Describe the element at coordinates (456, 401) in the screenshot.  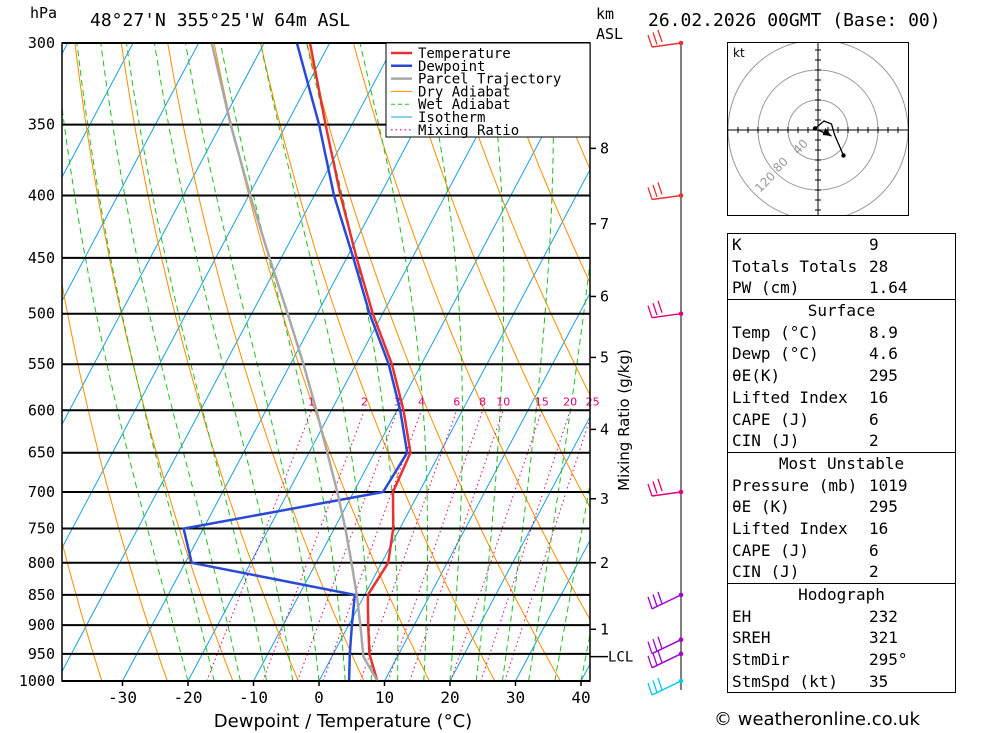
I see `mixing-ratio-label: 6` at that location.